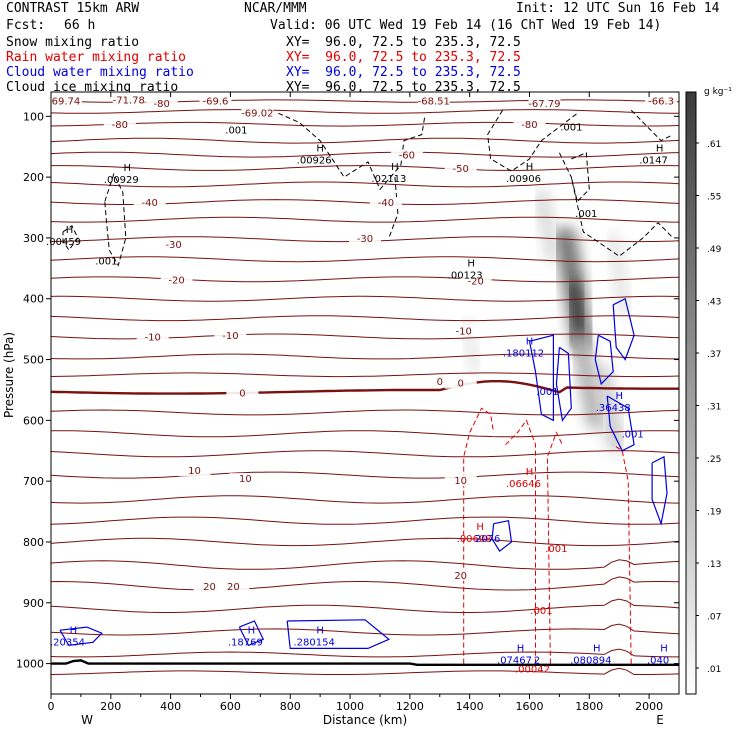  I want to click on temperature-label: -40, so click(150, 203).